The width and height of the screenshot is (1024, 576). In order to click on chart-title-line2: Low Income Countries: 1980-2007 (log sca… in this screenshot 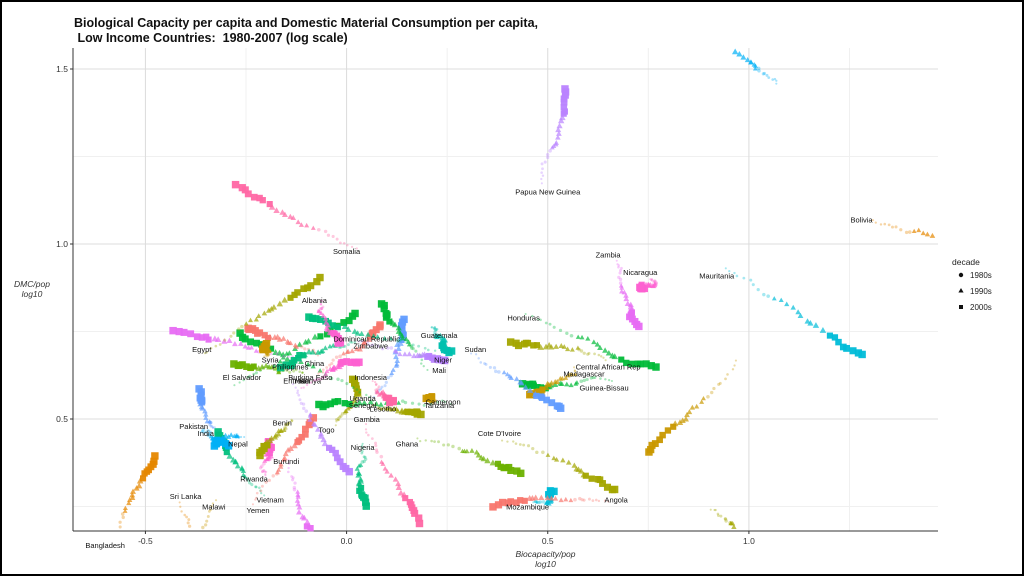, I will do `click(211, 38)`.